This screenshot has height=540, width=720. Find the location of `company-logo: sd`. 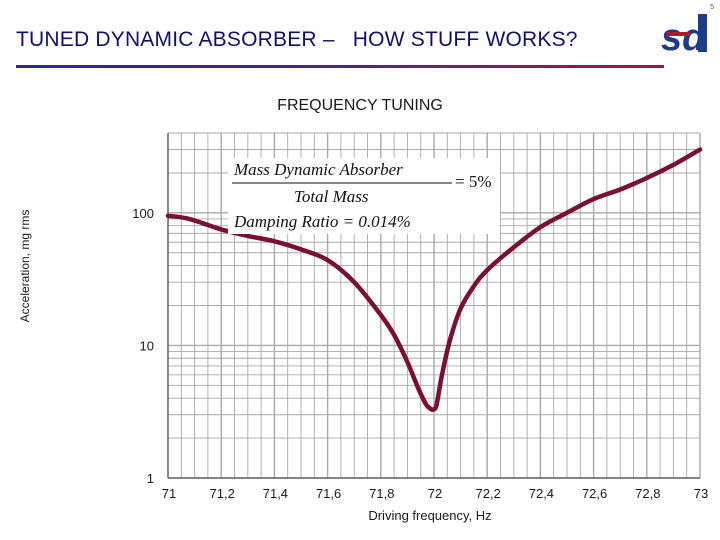

company-logo: sd is located at coordinates (684, 36).